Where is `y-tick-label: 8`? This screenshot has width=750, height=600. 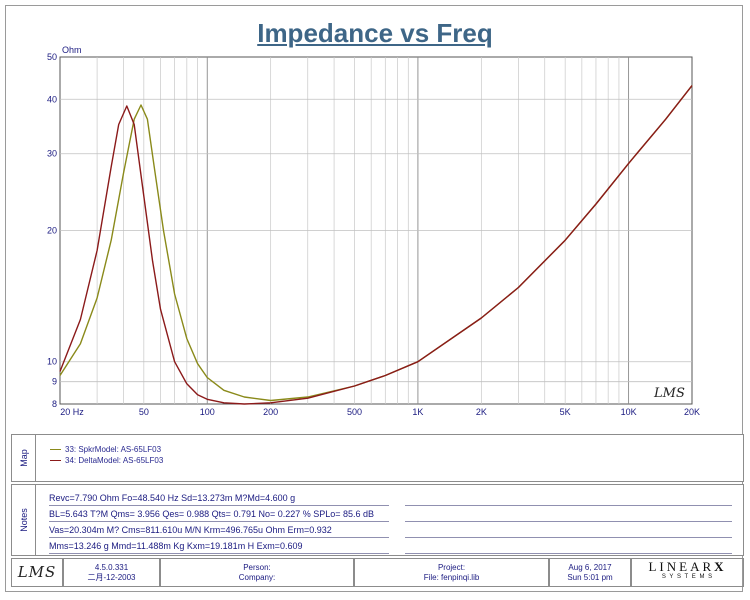
y-tick-label: 8 is located at coordinates (54, 404).